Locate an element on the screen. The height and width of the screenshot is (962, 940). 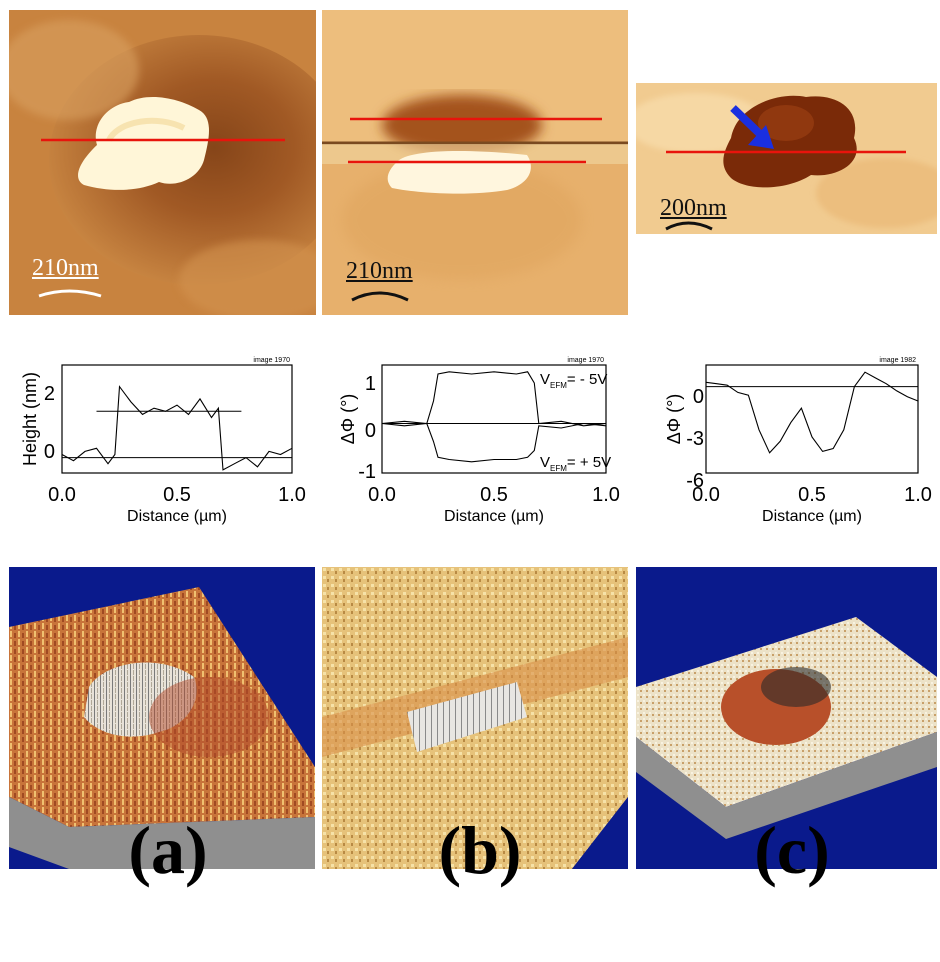
panel-label-a: (a) is located at coordinates (168, 850).